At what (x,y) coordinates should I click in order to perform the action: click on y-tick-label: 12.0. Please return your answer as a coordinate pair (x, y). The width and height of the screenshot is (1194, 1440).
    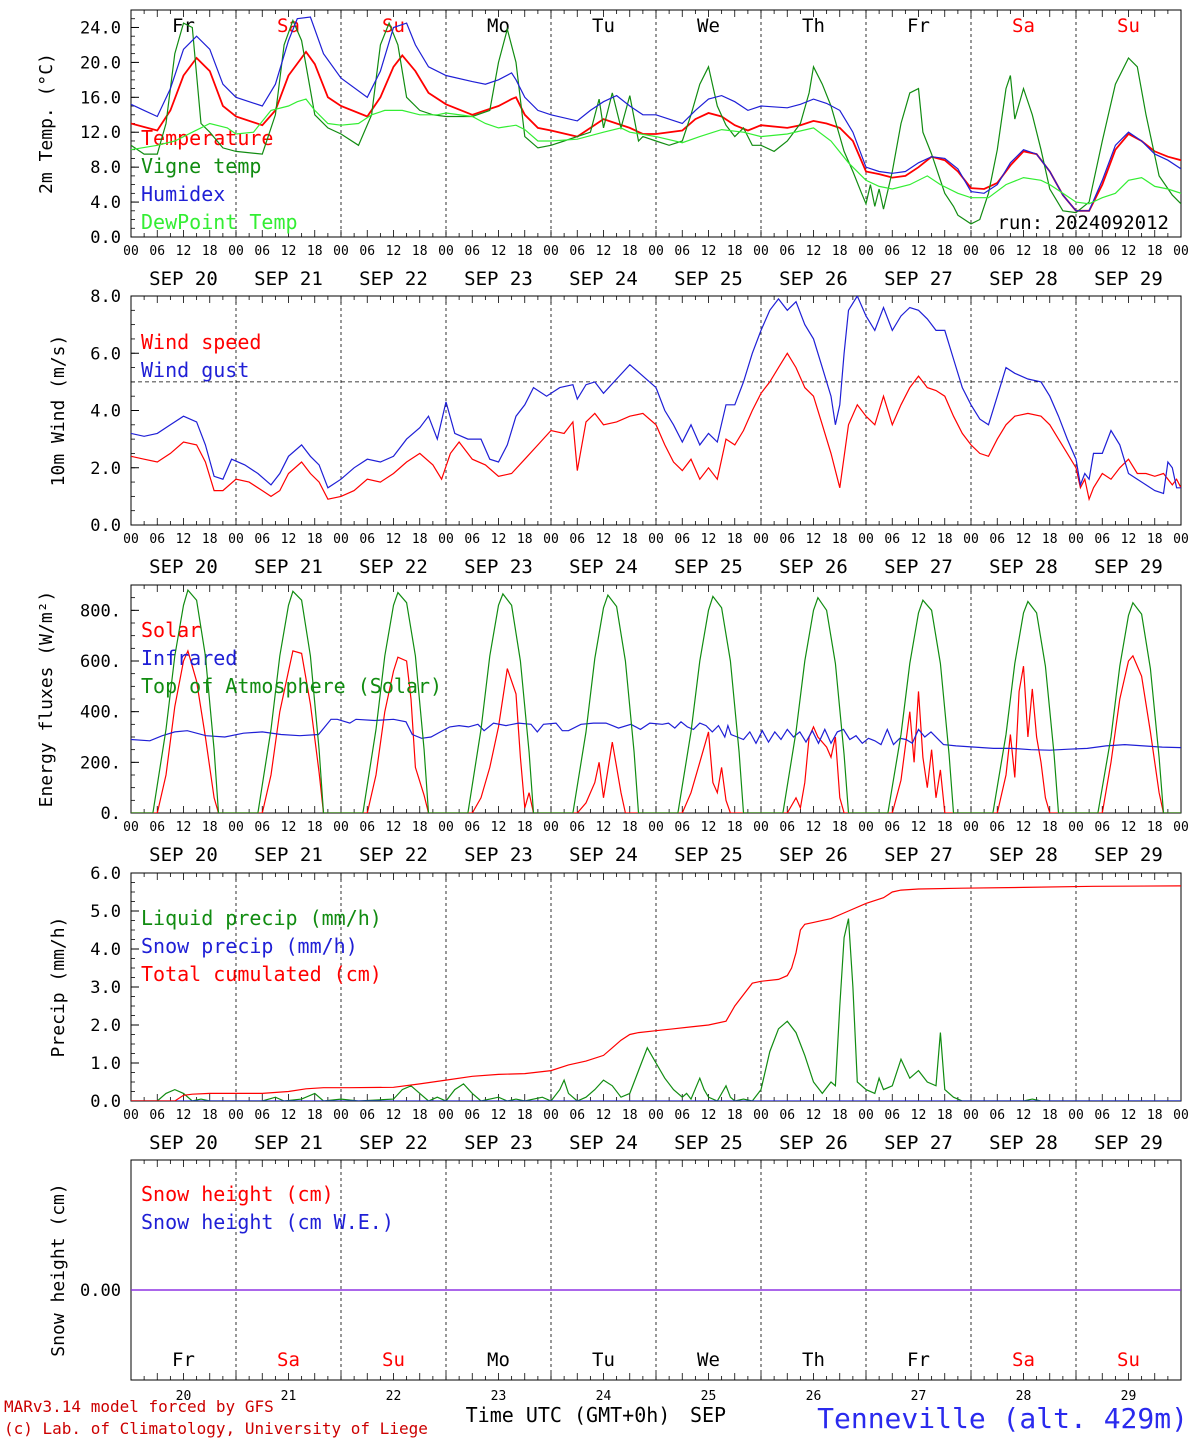
    Looking at the image, I should click on (100, 133).